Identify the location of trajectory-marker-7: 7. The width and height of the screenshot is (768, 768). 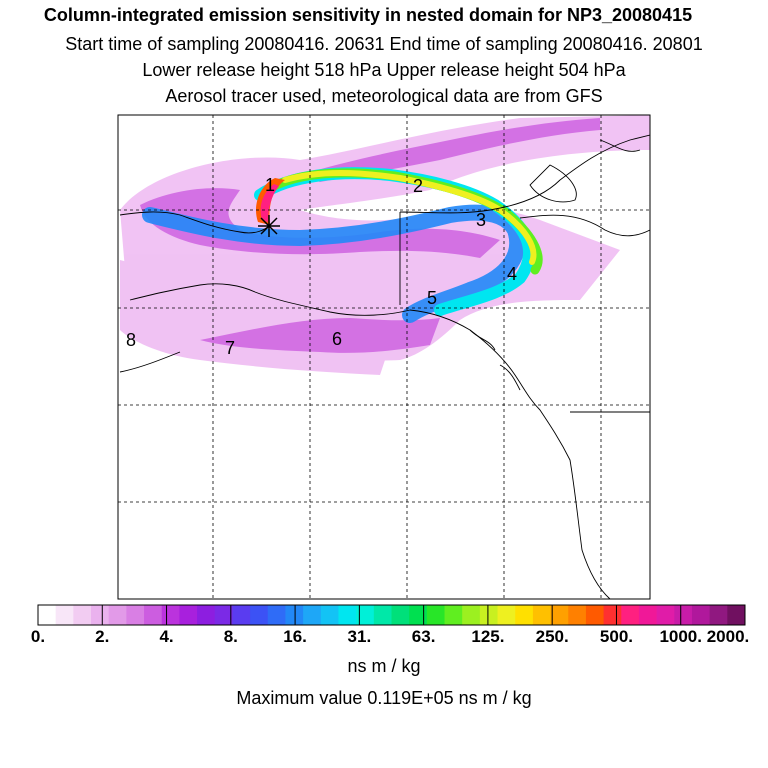
(230, 348).